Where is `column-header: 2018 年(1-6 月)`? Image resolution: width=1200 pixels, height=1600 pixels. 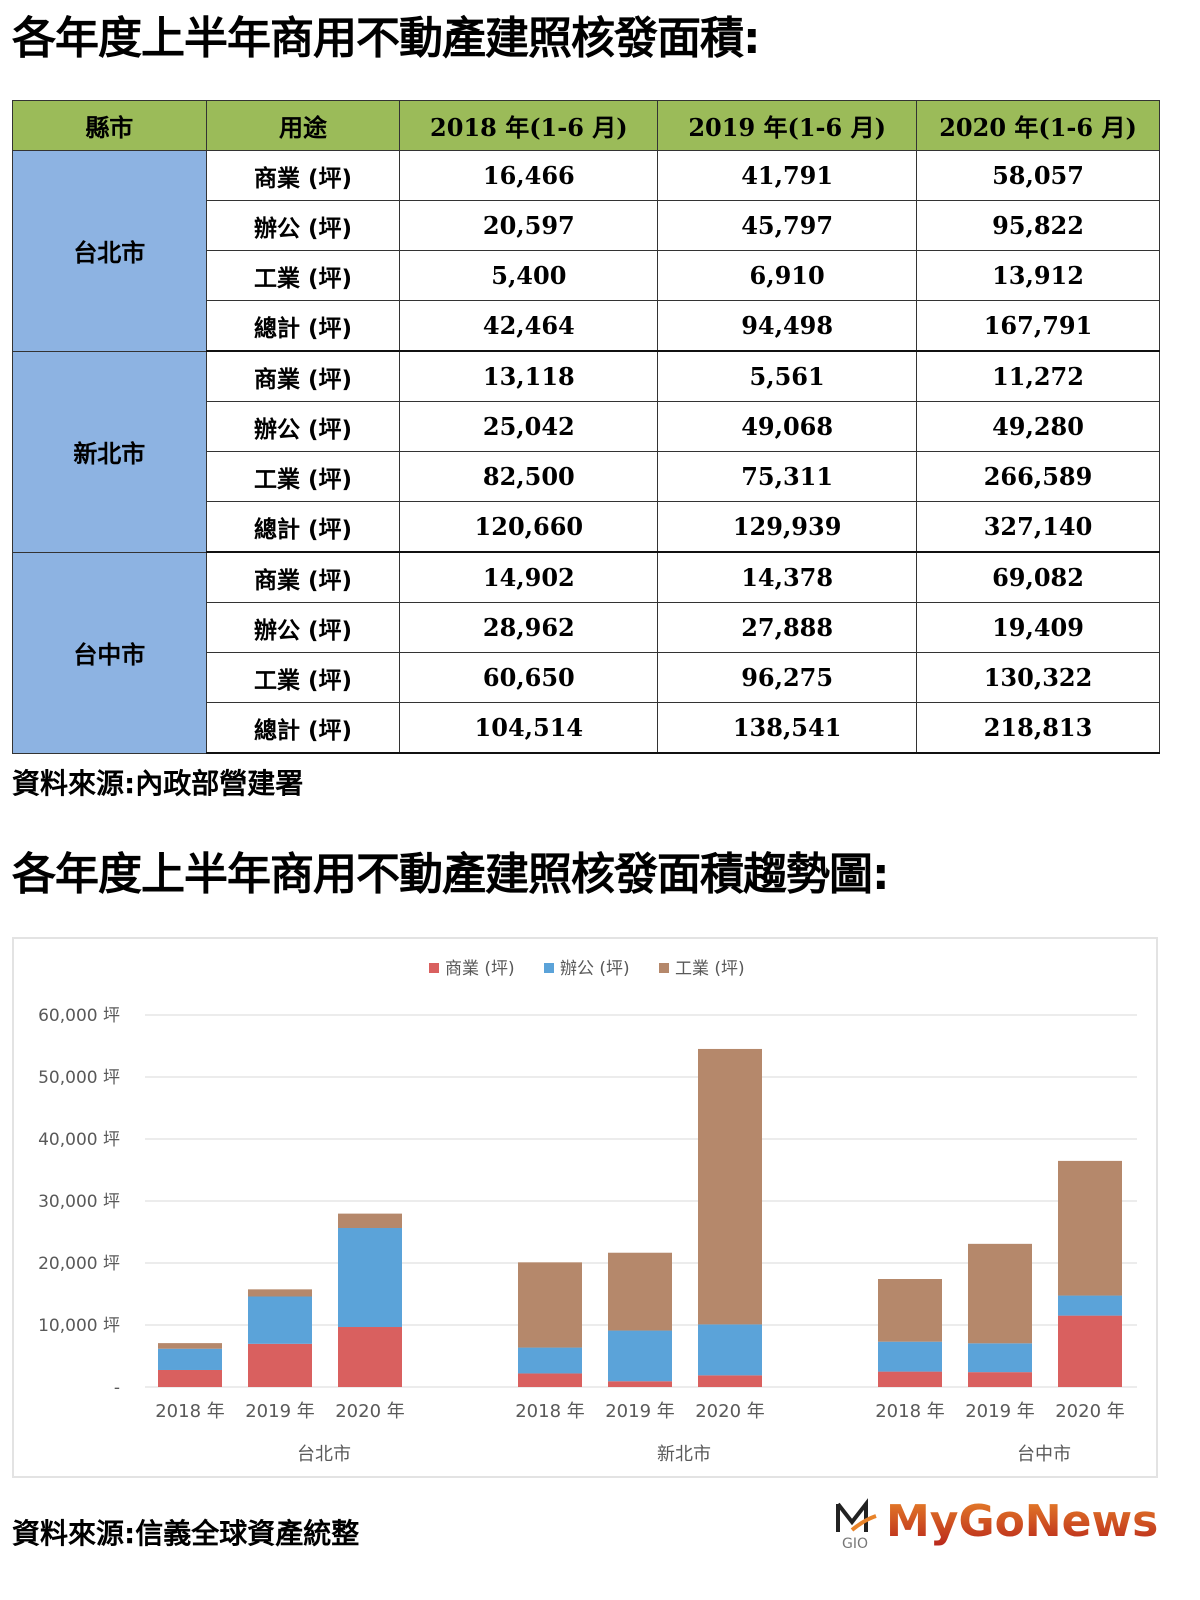
column-header: 2018 年(1-6 月) is located at coordinates (529, 125).